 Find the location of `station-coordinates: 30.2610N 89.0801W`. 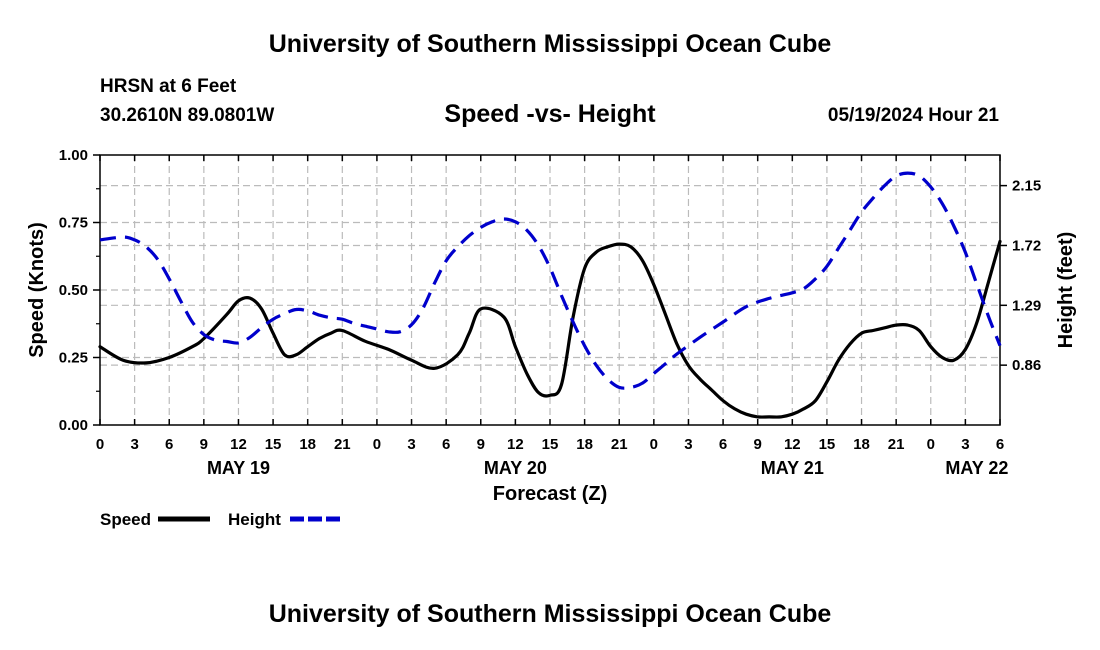

station-coordinates: 30.2610N 89.0801W is located at coordinates (187, 115).